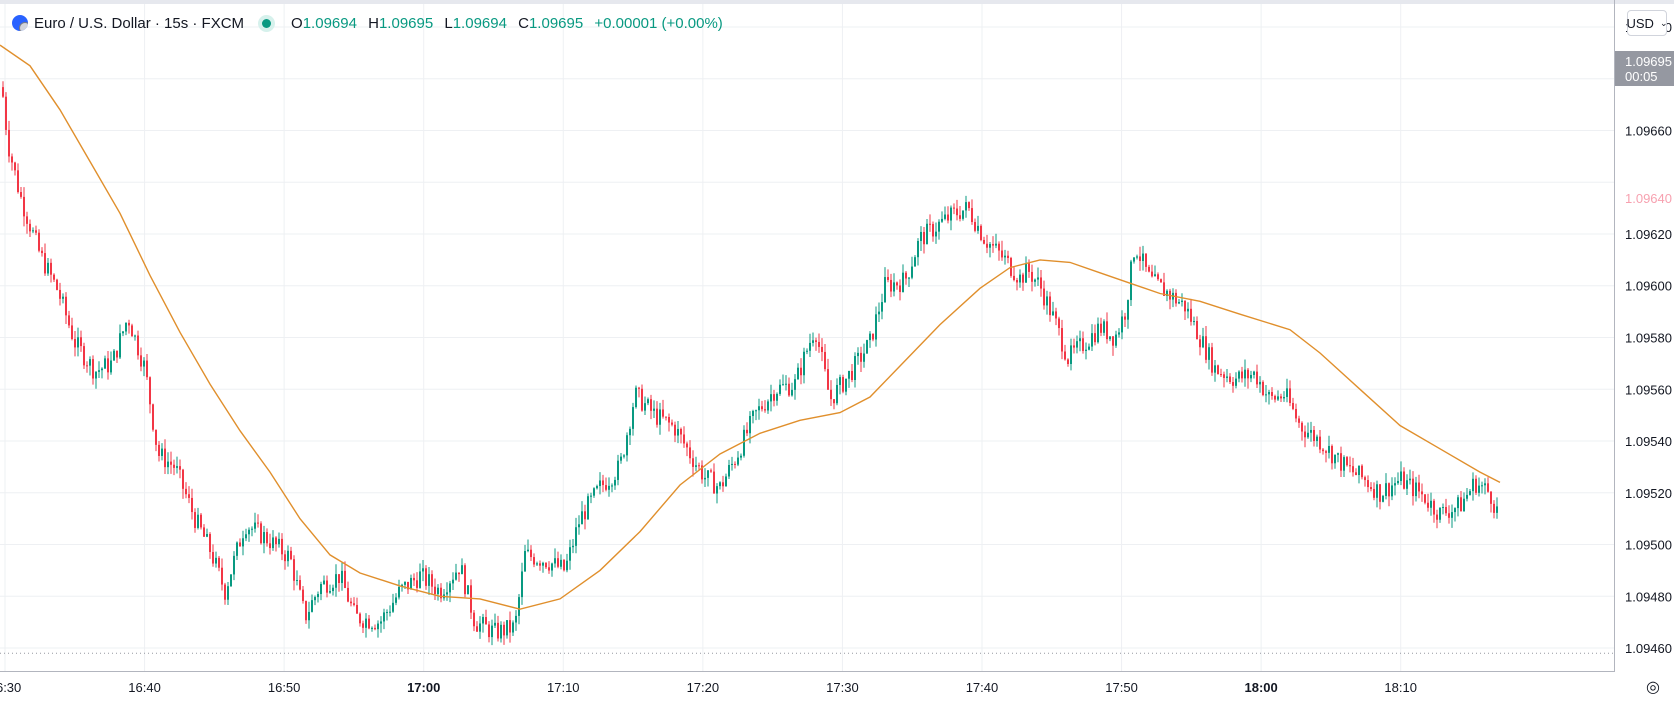 This screenshot has width=1674, height=702. Describe the element at coordinates (139, 23) in the screenshot. I see `symbol-title: Euro / U.S. Dollar · 15s · FXCM` at that location.